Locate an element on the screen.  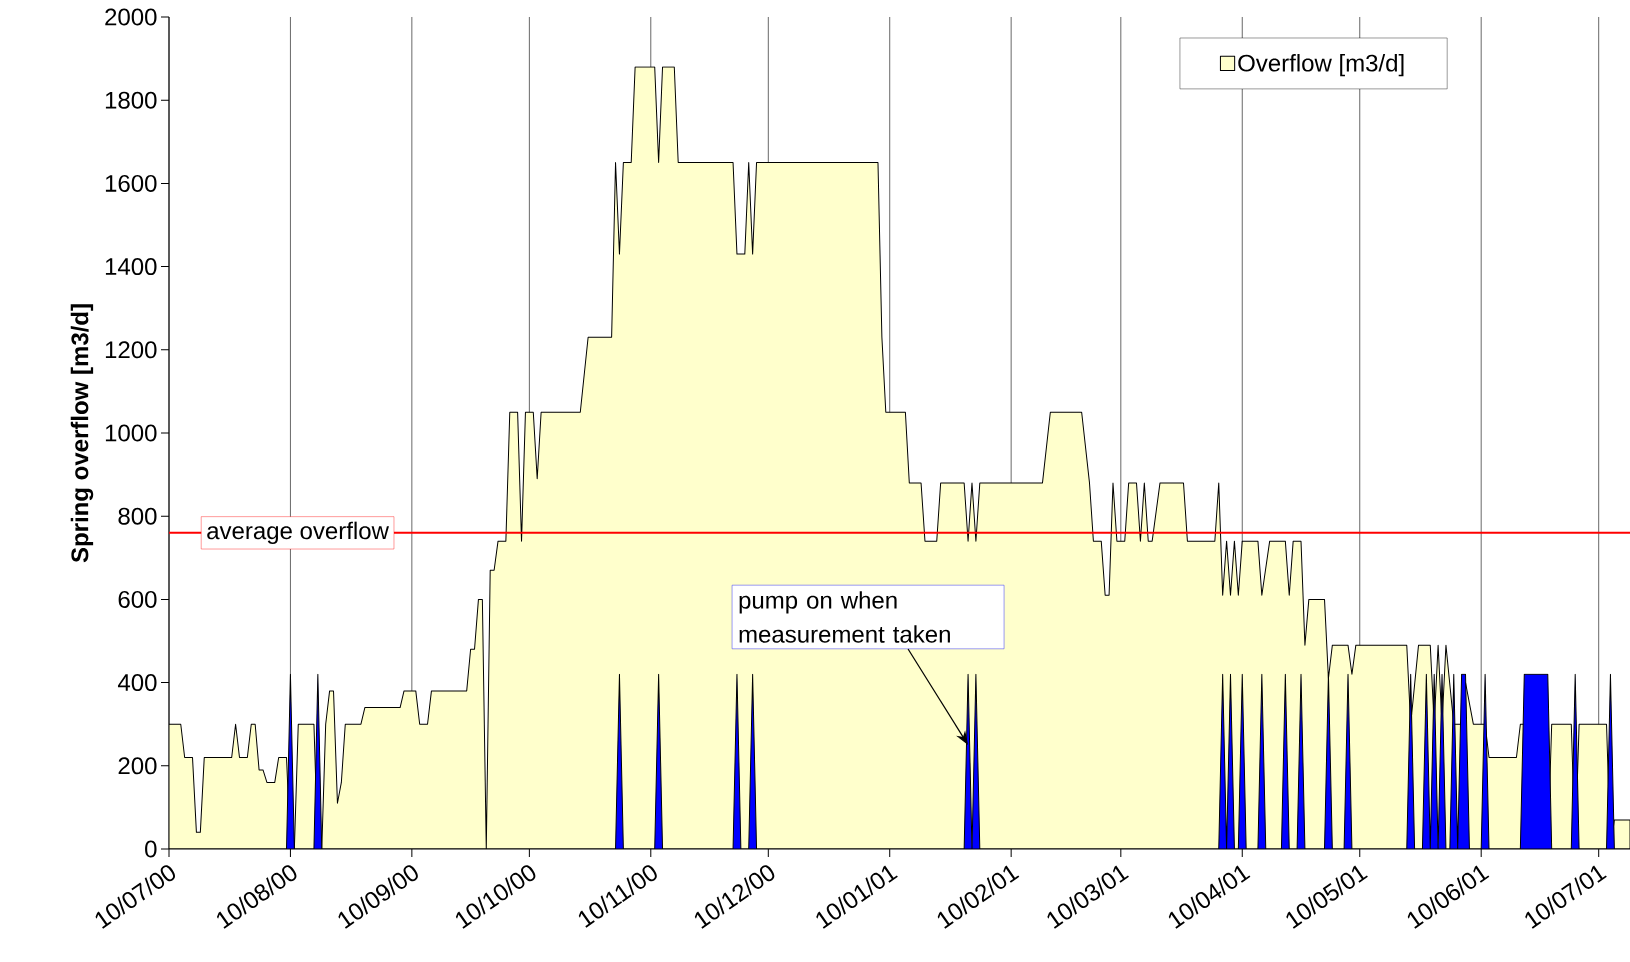
y-tick-label: 0 is located at coordinates (151, 849).